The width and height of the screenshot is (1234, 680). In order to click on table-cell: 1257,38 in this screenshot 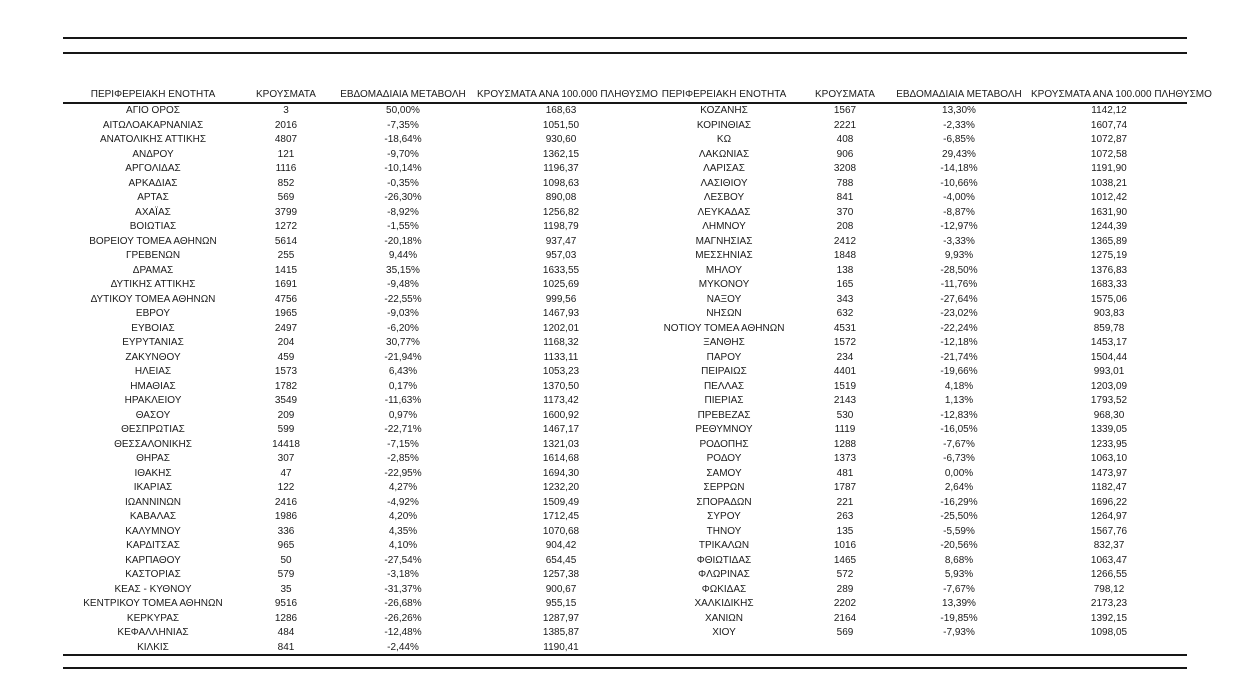, I will do `click(561, 575)`.